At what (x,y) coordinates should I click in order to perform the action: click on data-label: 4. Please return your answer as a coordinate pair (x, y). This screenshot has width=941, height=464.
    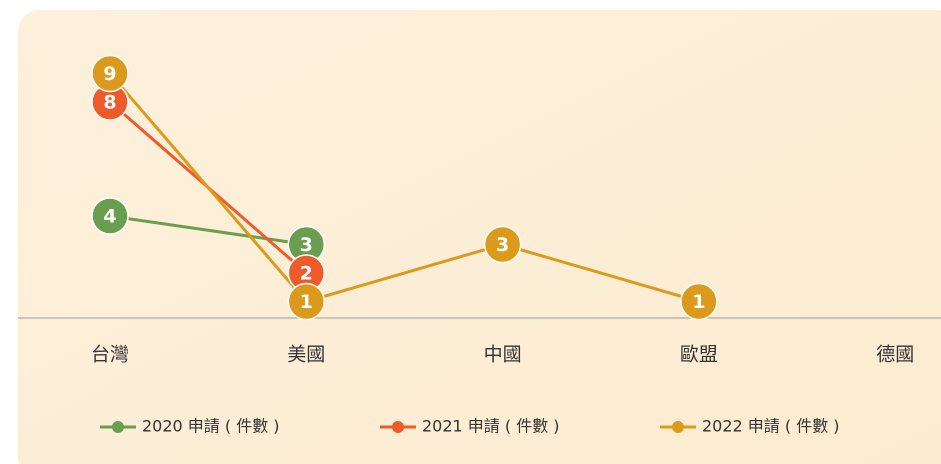
    Looking at the image, I should click on (109, 217).